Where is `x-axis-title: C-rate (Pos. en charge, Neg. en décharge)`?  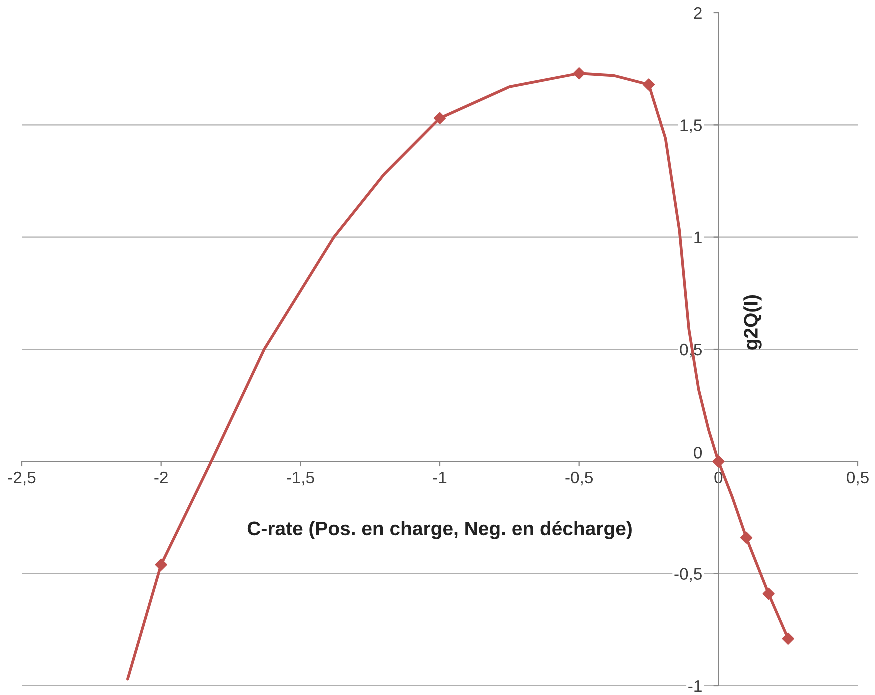
x-axis-title: C-rate (Pos. en charge, Neg. en décharge) is located at coordinates (440, 530).